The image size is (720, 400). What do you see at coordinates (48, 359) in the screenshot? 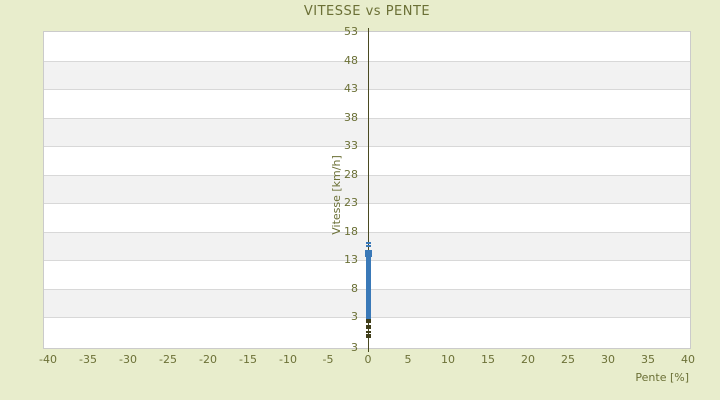
I see `x-tick-label: -40` at bounding box center [48, 359].